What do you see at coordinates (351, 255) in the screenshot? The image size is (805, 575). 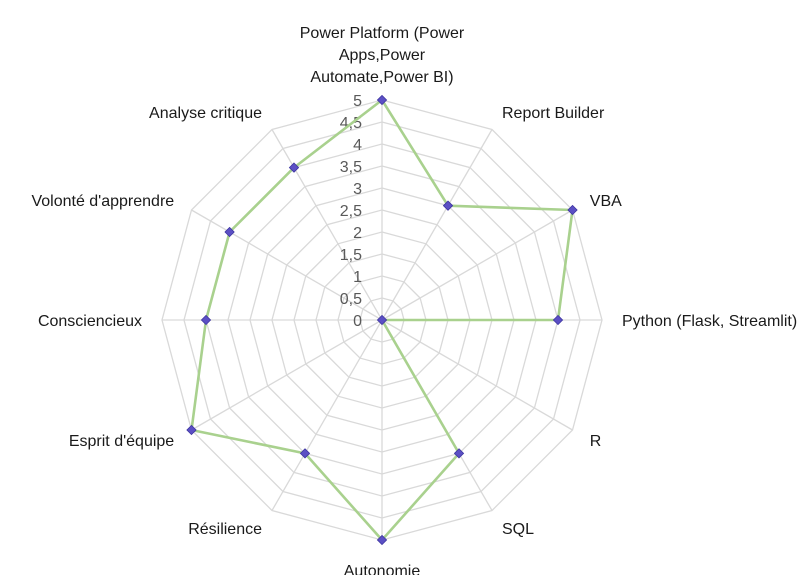 I see `tick-label: 1,5` at bounding box center [351, 255].